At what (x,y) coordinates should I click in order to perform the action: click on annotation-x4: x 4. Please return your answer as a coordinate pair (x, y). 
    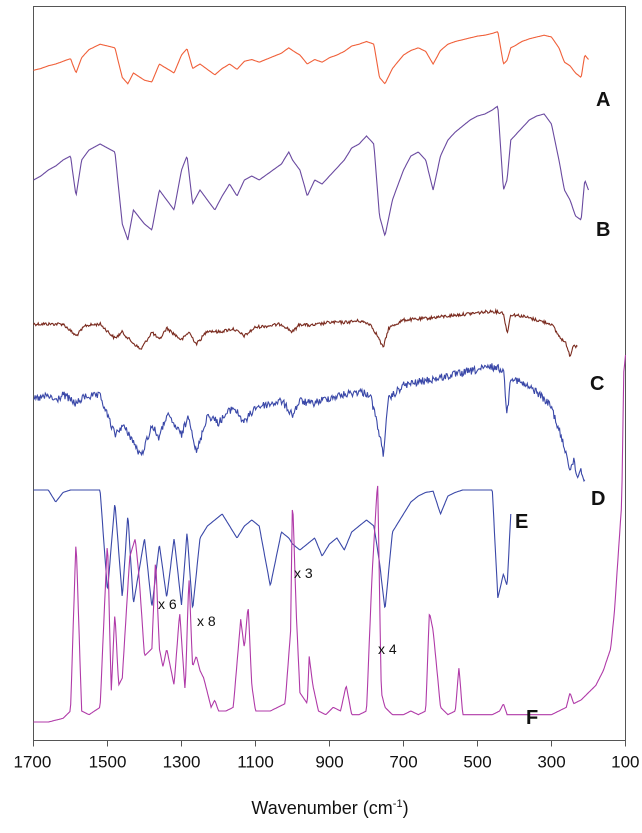
    Looking at the image, I should click on (387, 649).